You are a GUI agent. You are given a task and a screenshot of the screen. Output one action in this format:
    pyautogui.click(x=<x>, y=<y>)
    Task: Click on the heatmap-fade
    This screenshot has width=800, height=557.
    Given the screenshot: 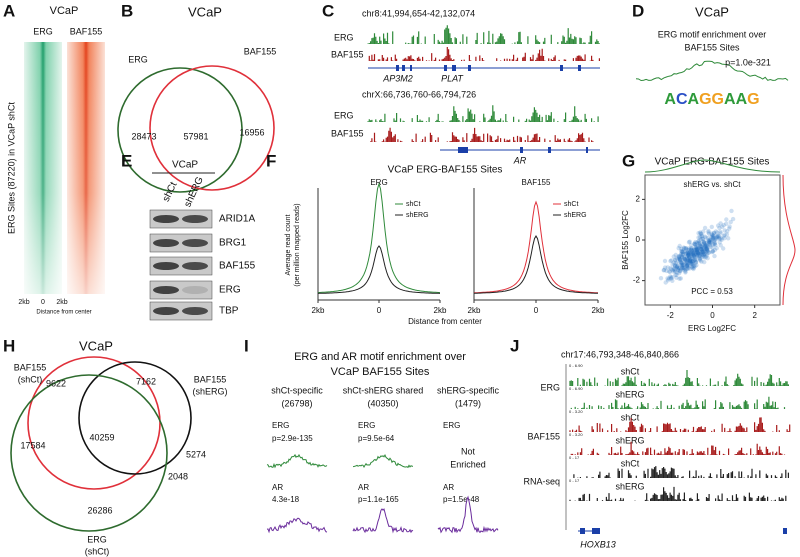 What is the action you would take?
    pyautogui.click(x=43, y=168)
    